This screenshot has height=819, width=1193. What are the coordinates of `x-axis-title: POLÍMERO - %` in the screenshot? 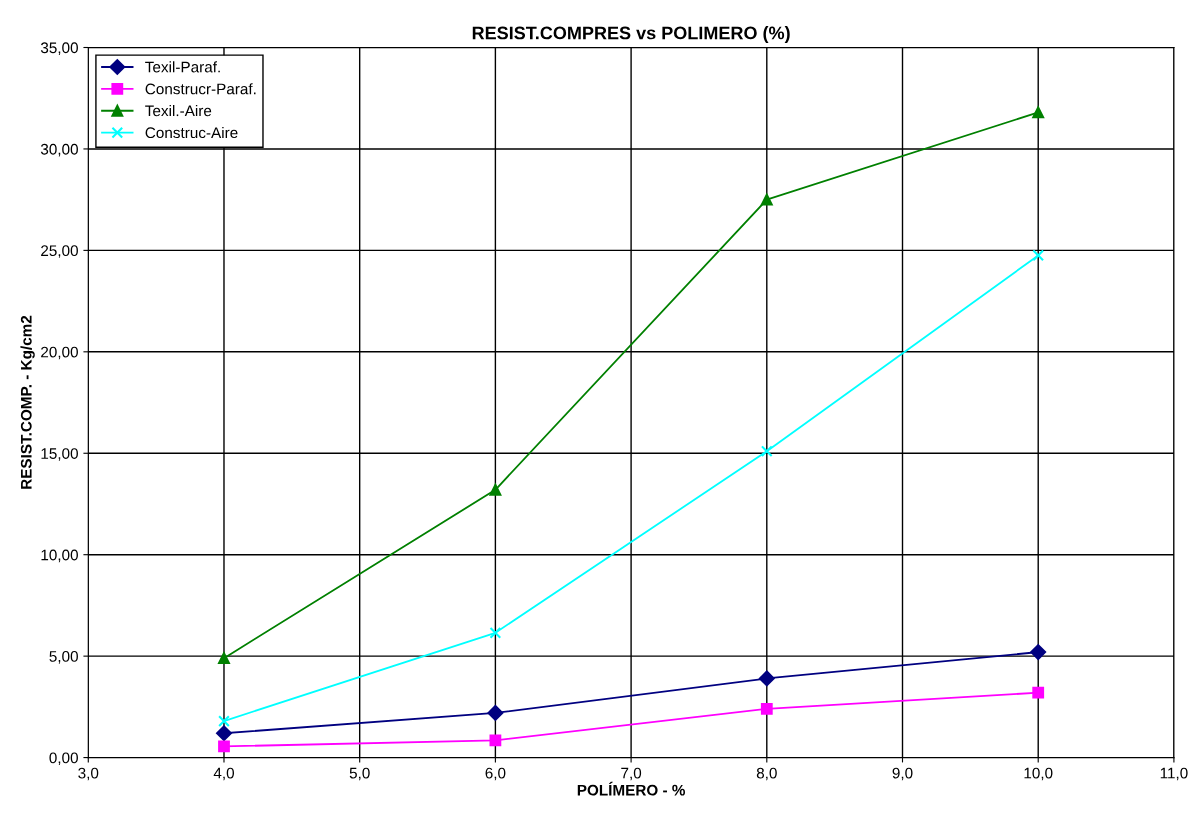 It's located at (631, 788).